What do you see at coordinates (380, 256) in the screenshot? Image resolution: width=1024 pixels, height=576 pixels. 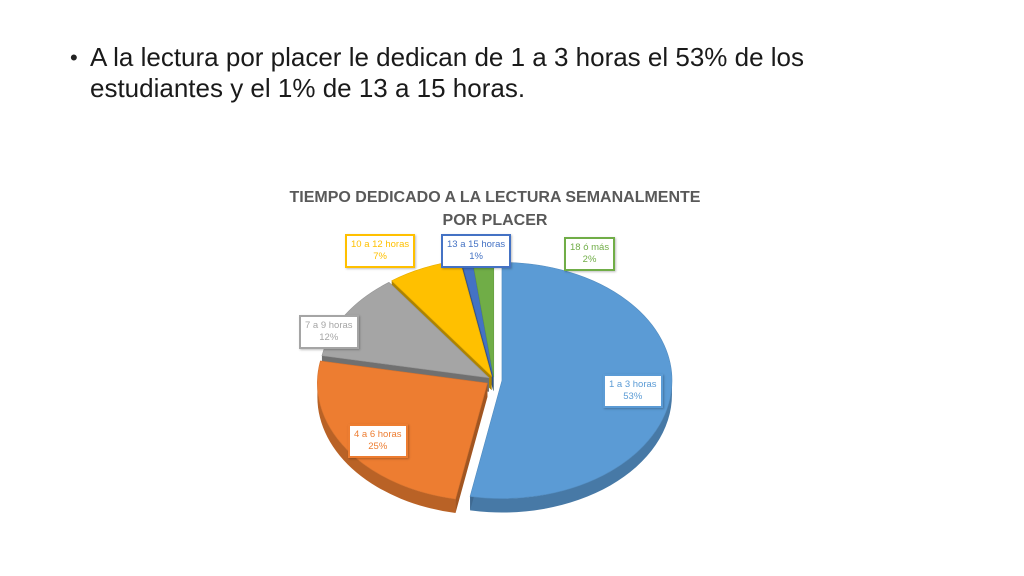 I see `data-label-value: 7%` at bounding box center [380, 256].